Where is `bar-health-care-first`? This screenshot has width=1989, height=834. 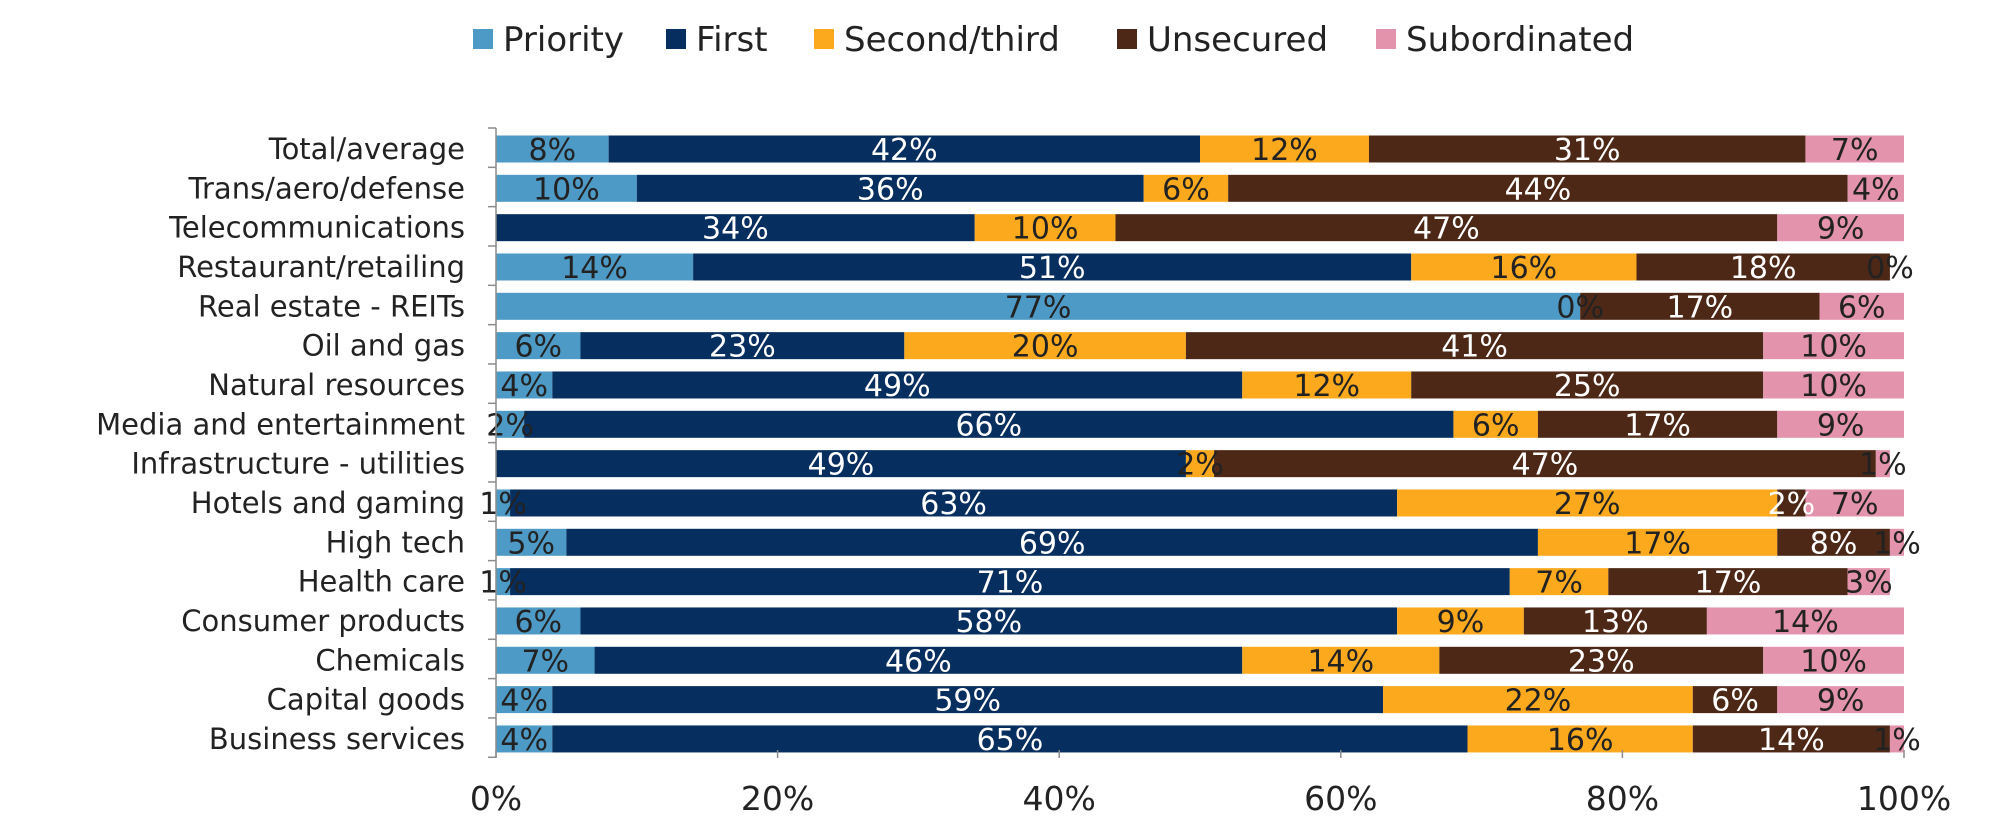 bar-health-care-first is located at coordinates (1010, 582).